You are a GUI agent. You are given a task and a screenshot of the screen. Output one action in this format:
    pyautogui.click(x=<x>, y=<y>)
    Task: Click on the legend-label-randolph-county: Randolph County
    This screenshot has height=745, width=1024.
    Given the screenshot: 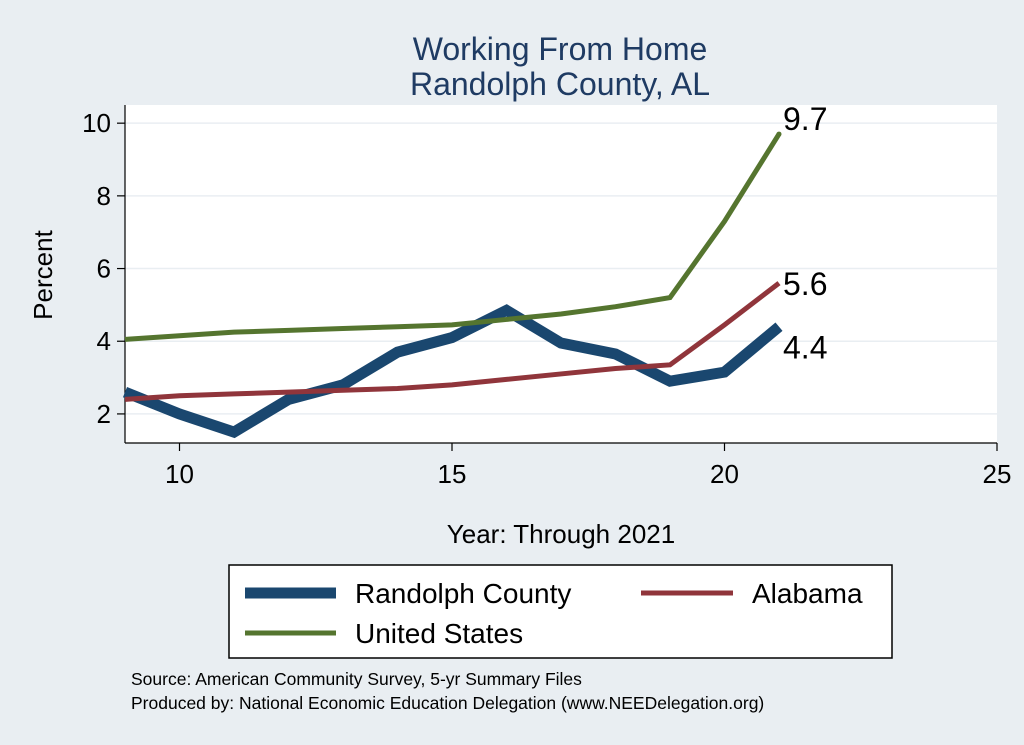 What is the action you would take?
    pyautogui.click(x=463, y=593)
    